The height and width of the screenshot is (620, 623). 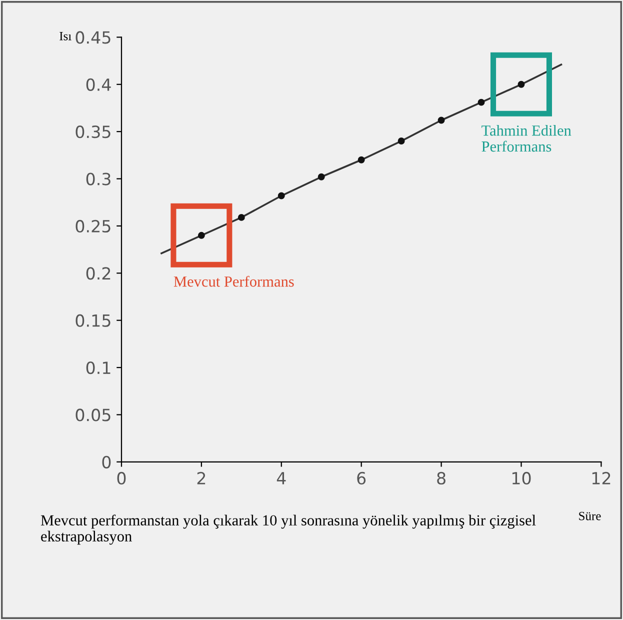 I want to click on x-tick-label: 8, so click(x=441, y=478).